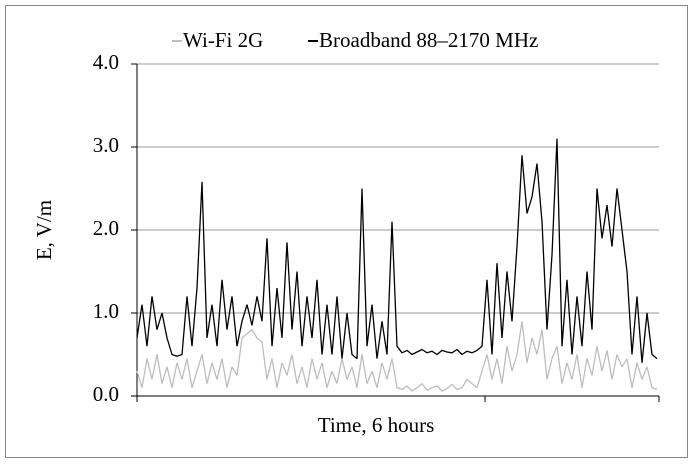 The height and width of the screenshot is (464, 694). Describe the element at coordinates (223, 40) in the screenshot. I see `legend-label: Wi-Fi 2G` at that location.